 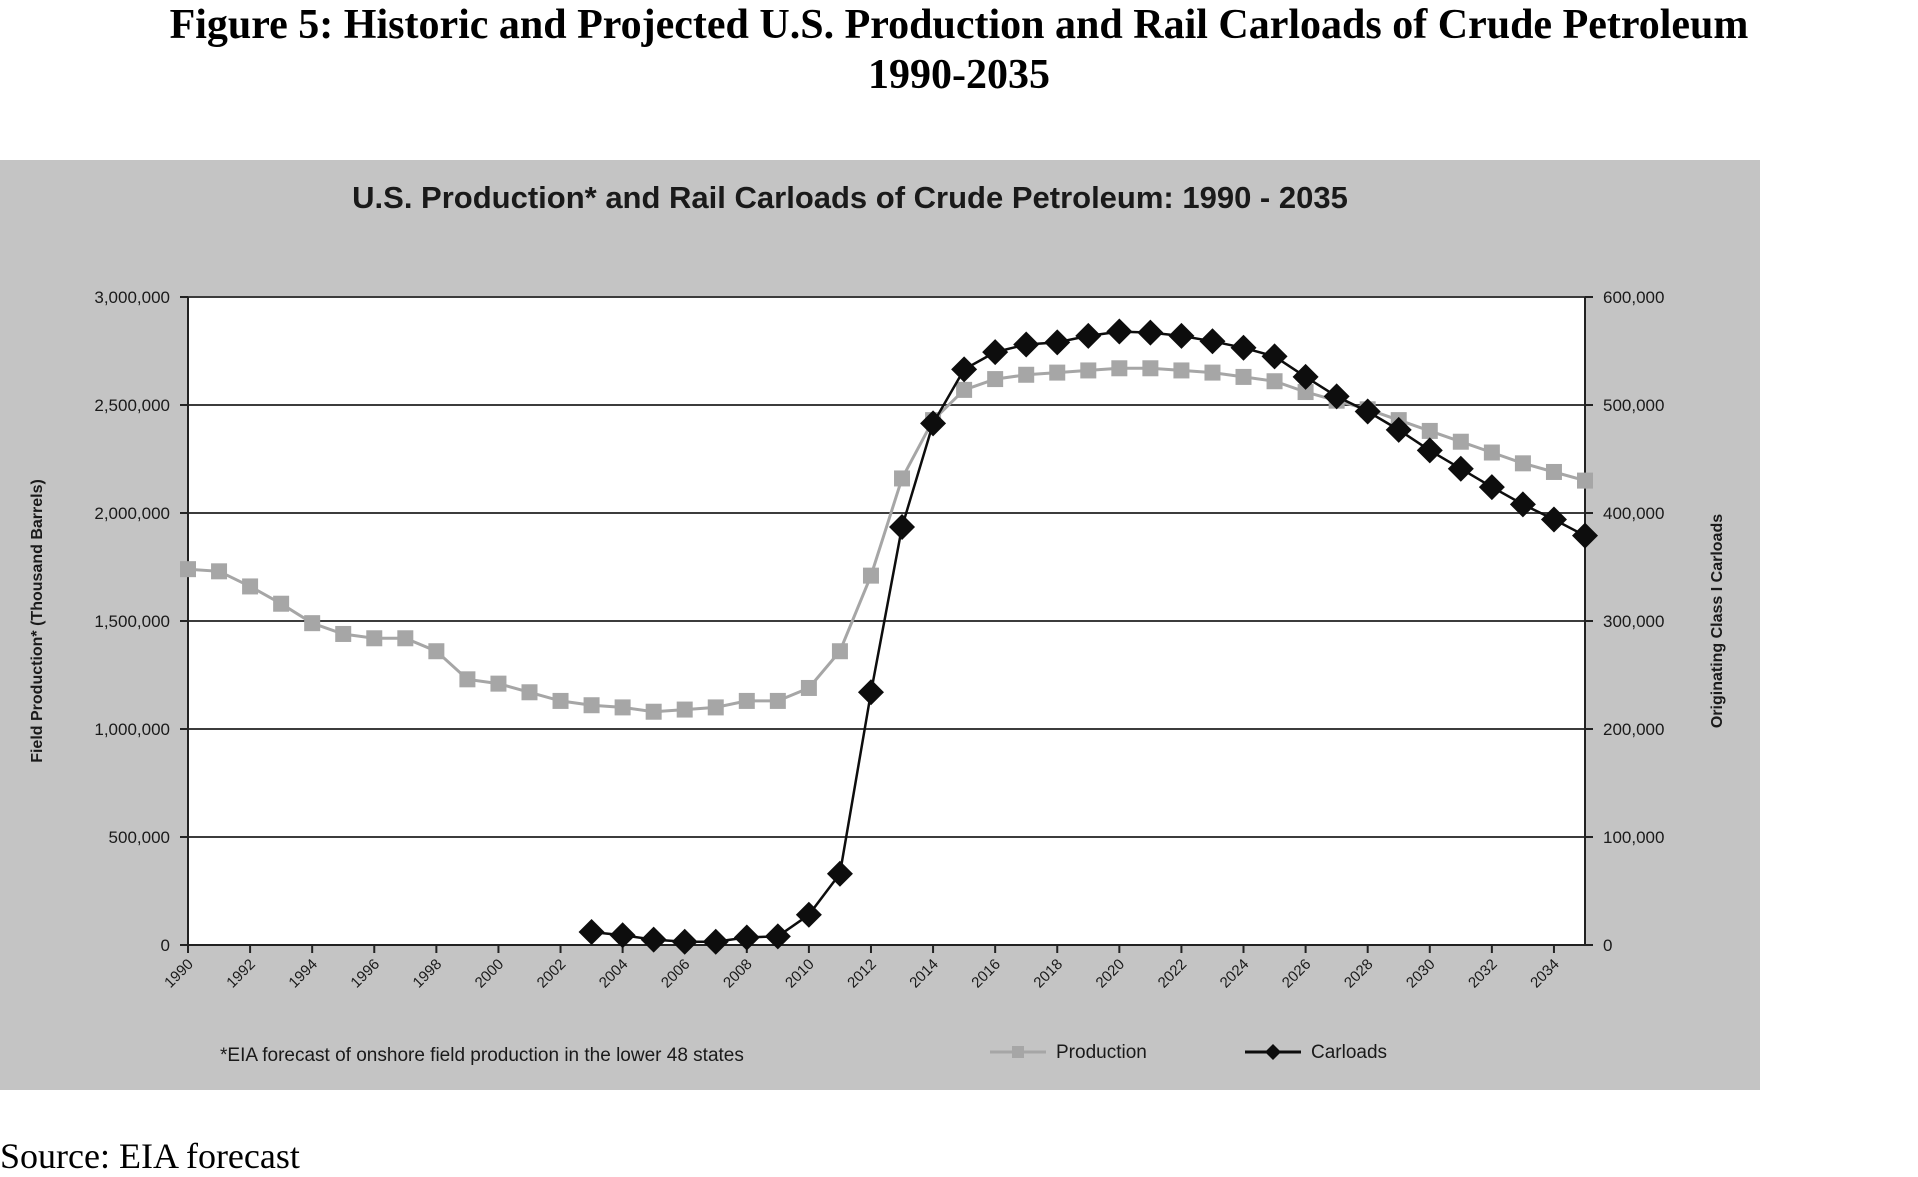 I want to click on y-left-tick-label: 2,000,000, so click(x=132, y=513).